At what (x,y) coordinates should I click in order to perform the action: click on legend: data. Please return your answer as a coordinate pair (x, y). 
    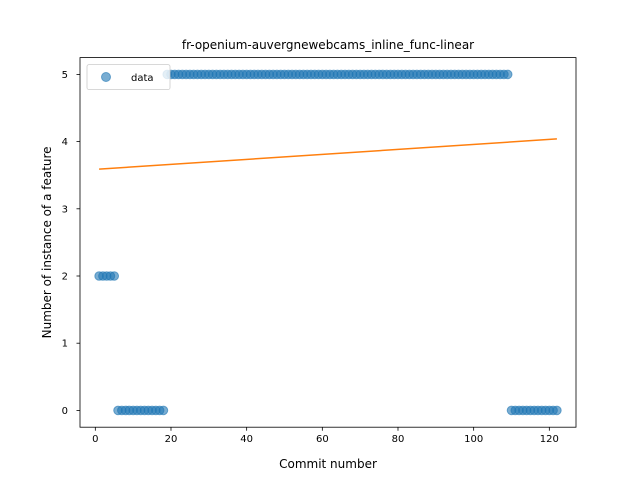
    Looking at the image, I should click on (128, 77).